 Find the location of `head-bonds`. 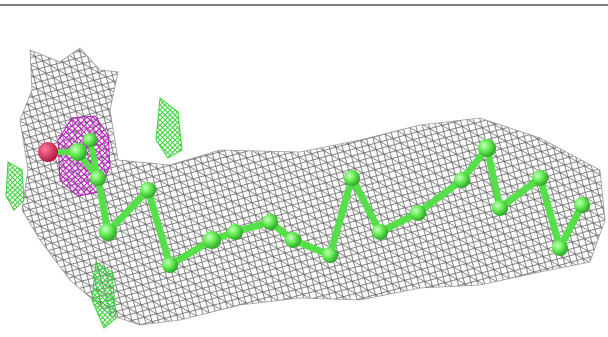

head-bonds is located at coordinates (74, 158).